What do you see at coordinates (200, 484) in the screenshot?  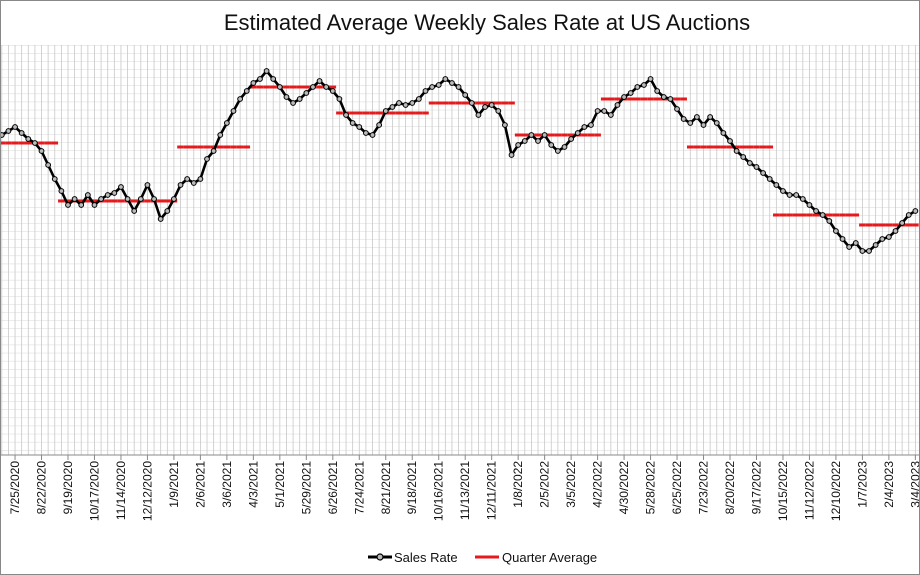 I see `x-tick-label: 2/6/2021` at bounding box center [200, 484].